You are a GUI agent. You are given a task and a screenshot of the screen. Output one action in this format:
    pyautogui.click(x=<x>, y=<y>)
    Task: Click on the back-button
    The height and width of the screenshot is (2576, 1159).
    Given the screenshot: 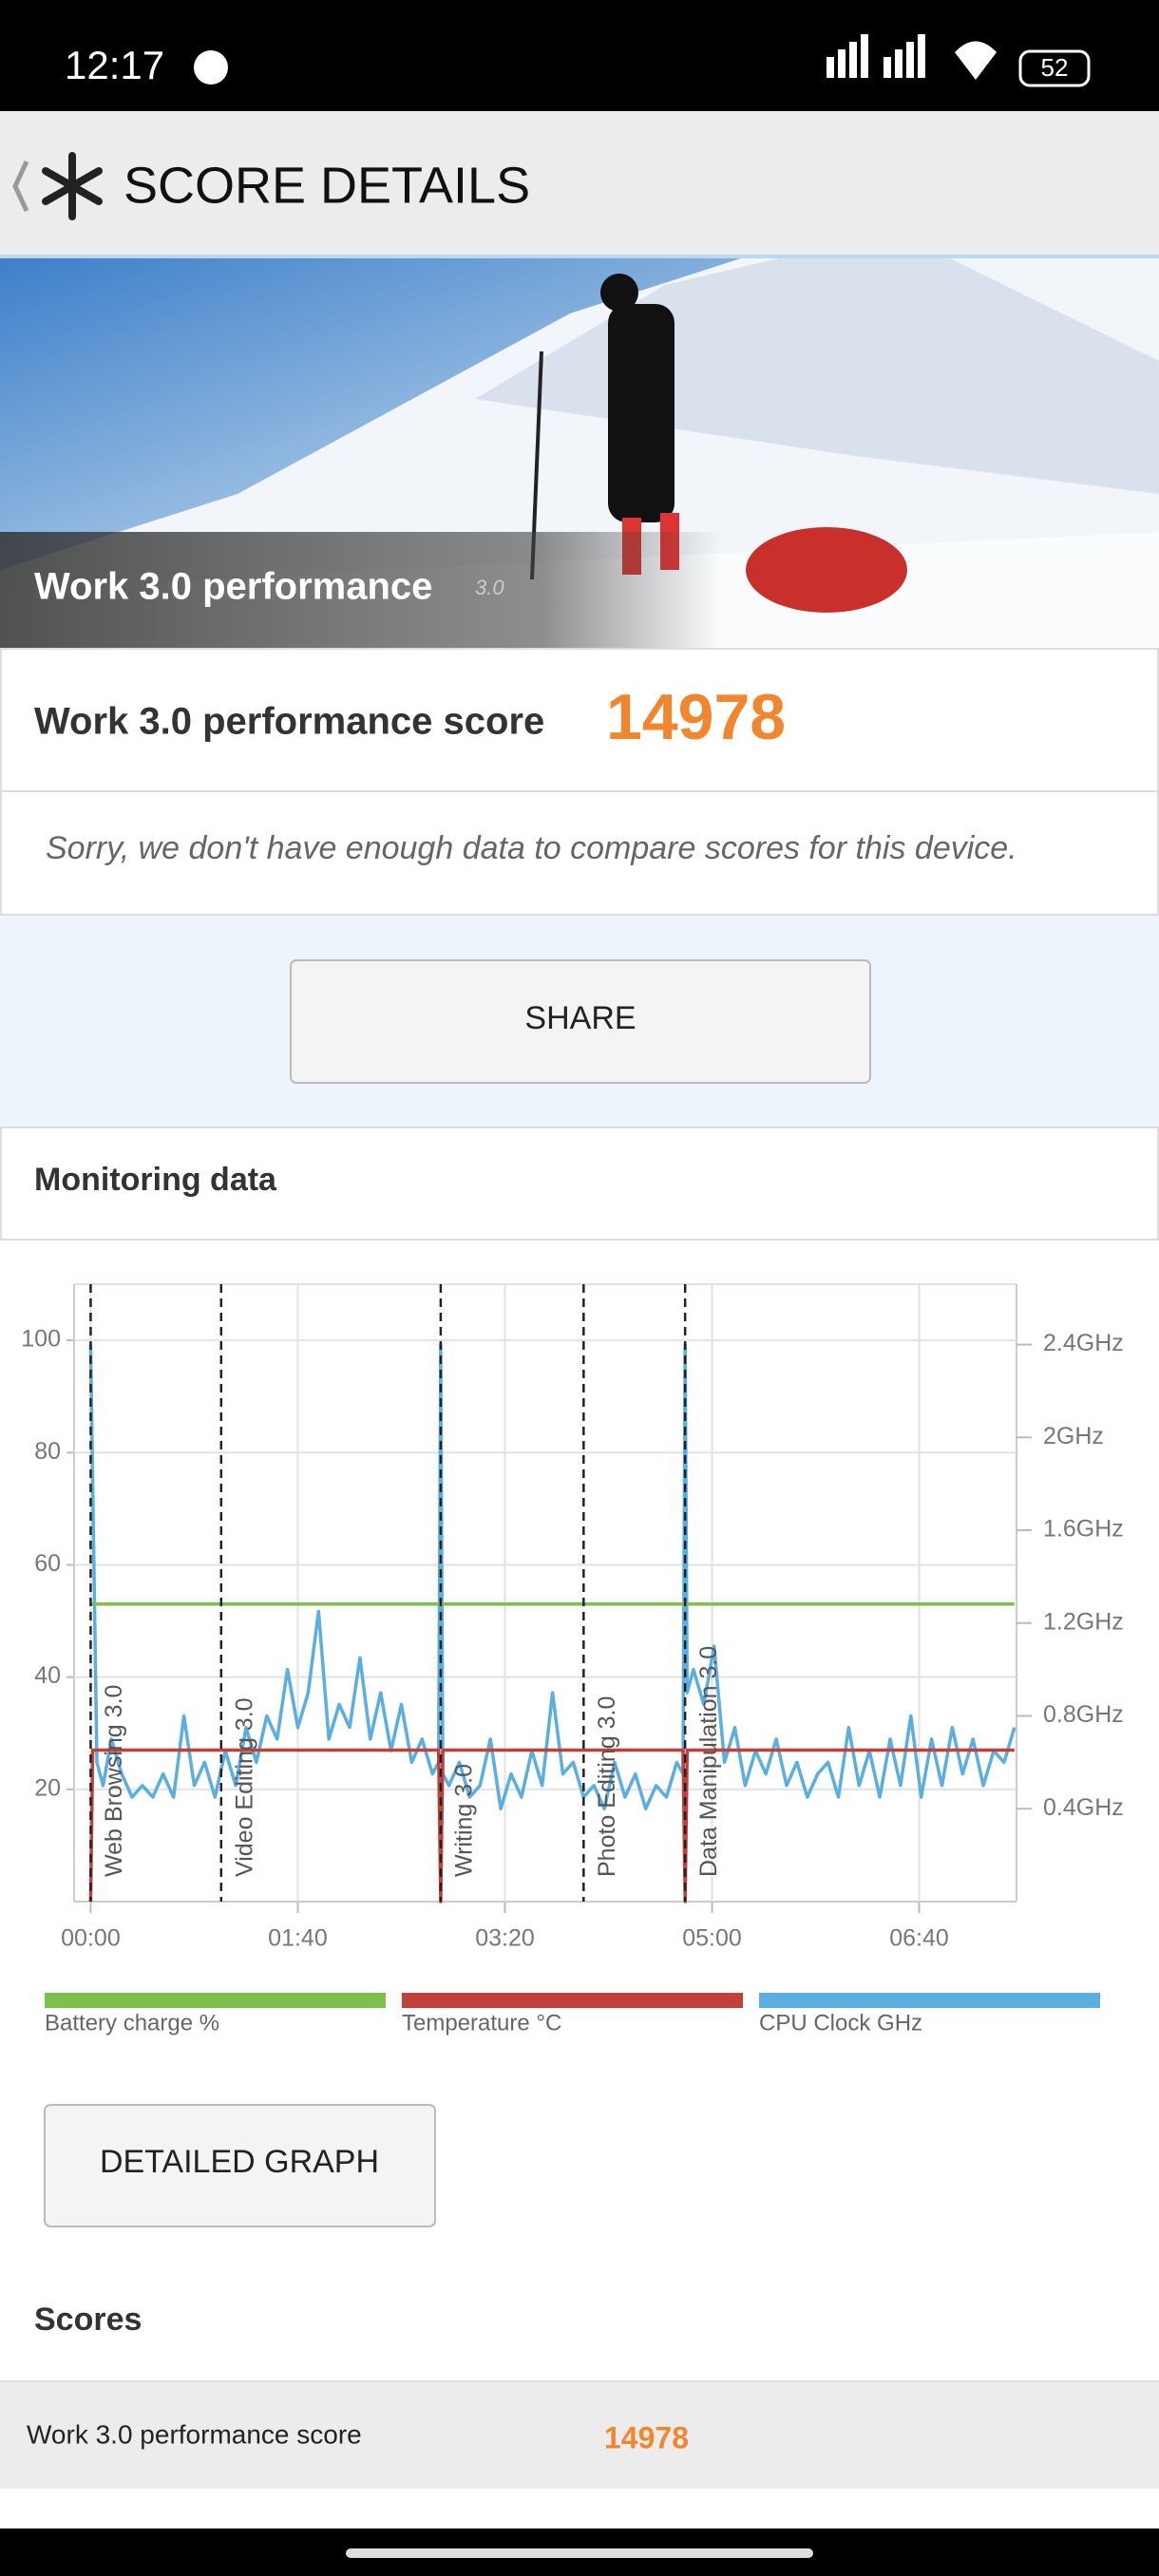 What is the action you would take?
    pyautogui.click(x=57, y=186)
    